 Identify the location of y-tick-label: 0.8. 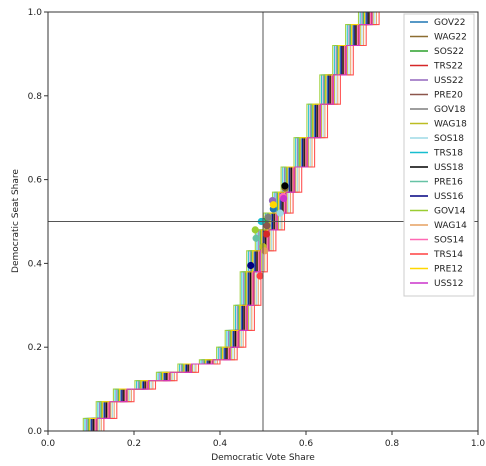
(35, 97).